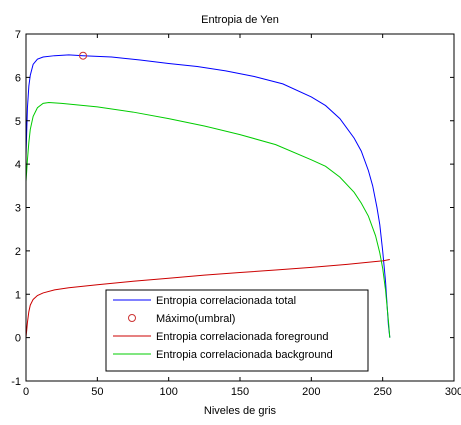 The height and width of the screenshot is (425, 461). What do you see at coordinates (18, 35) in the screenshot?
I see `y-tick-label: 7` at bounding box center [18, 35].